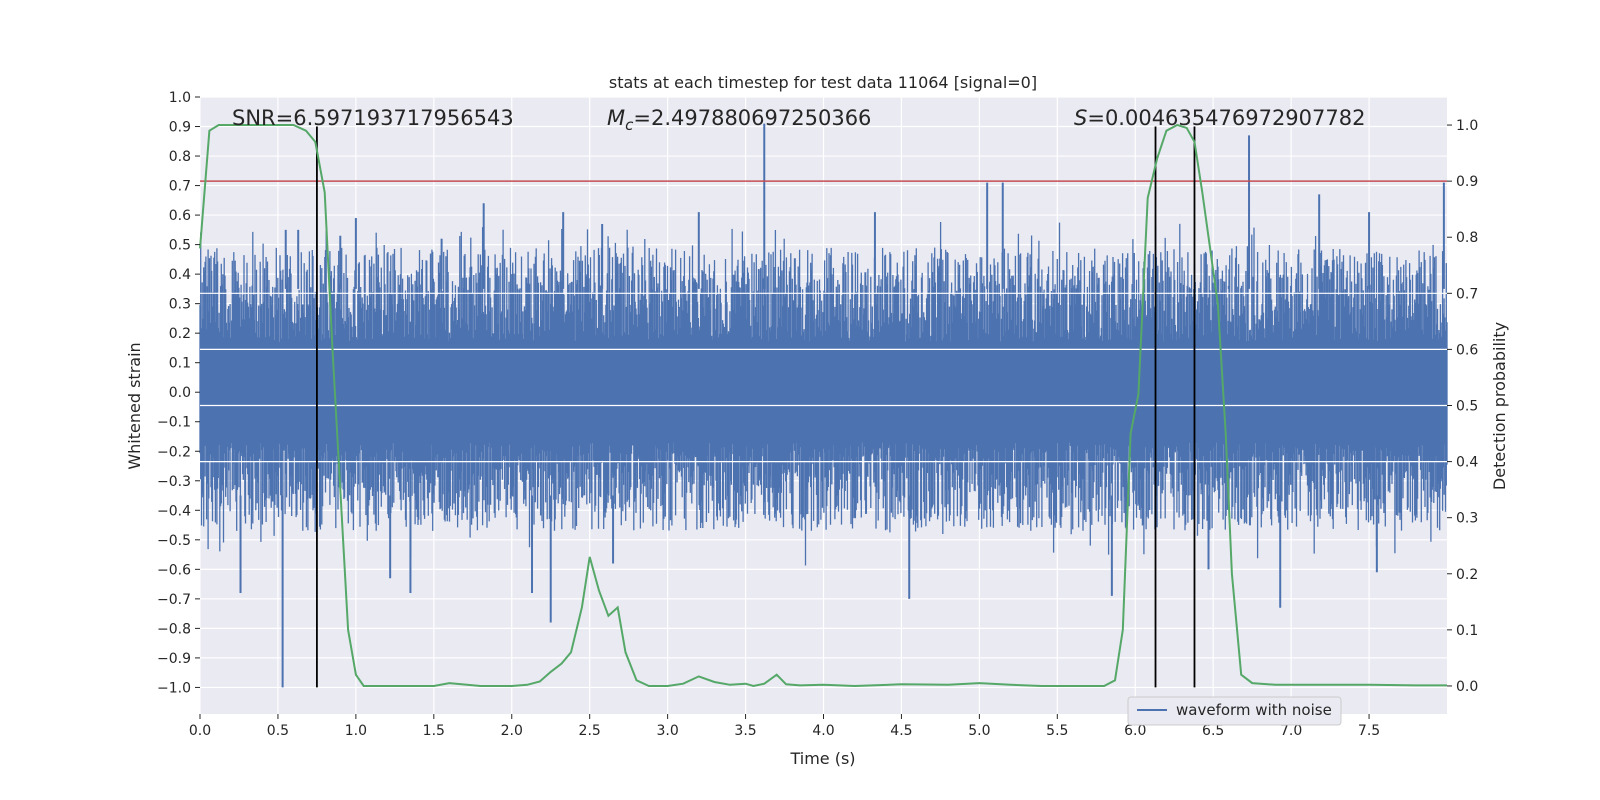 The height and width of the screenshot is (800, 1600). Describe the element at coordinates (180, 128) in the screenshot. I see `y-left-tick-label: 0.9` at that location.